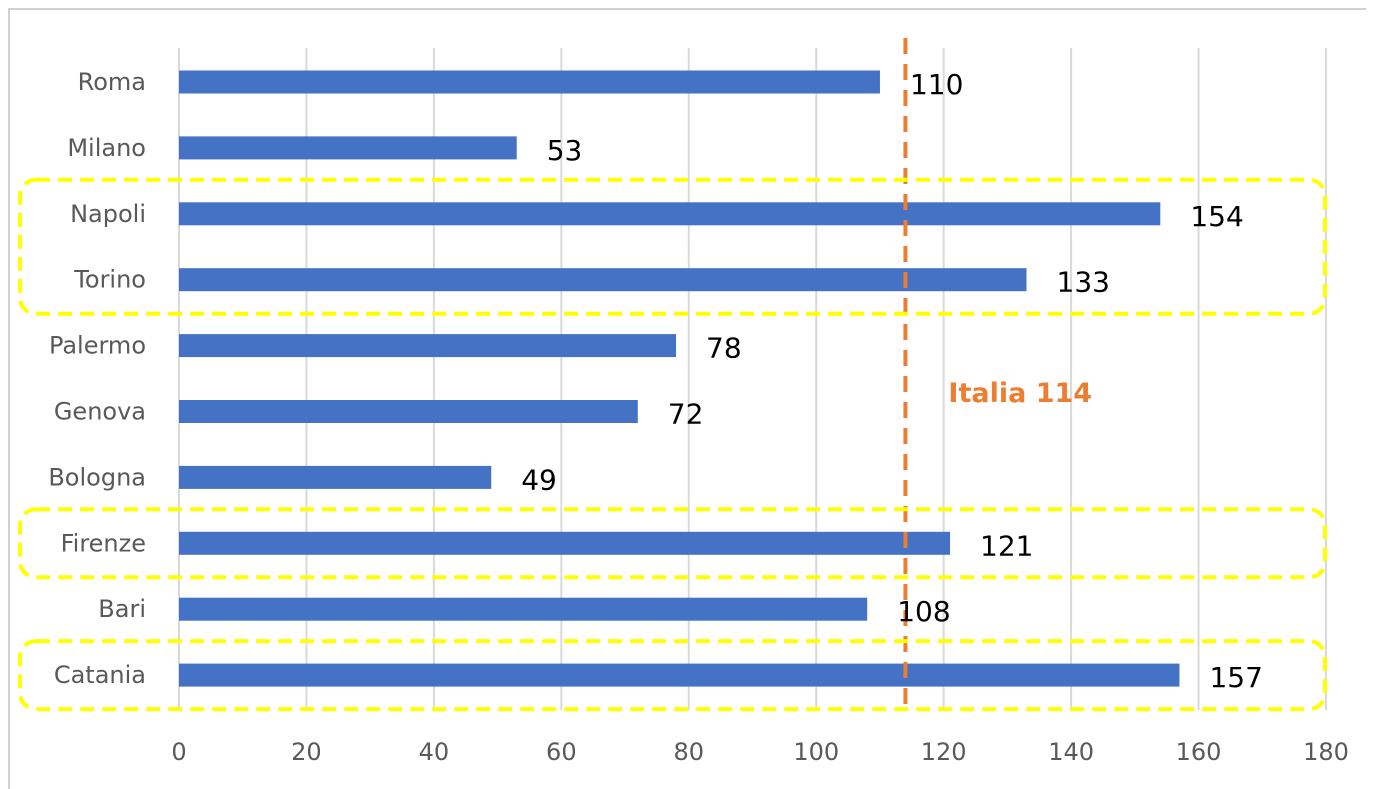 Image resolution: width=1375 pixels, height=789 pixels. What do you see at coordinates (109, 280) in the screenshot?
I see `category-label-torino: Torino` at bounding box center [109, 280].